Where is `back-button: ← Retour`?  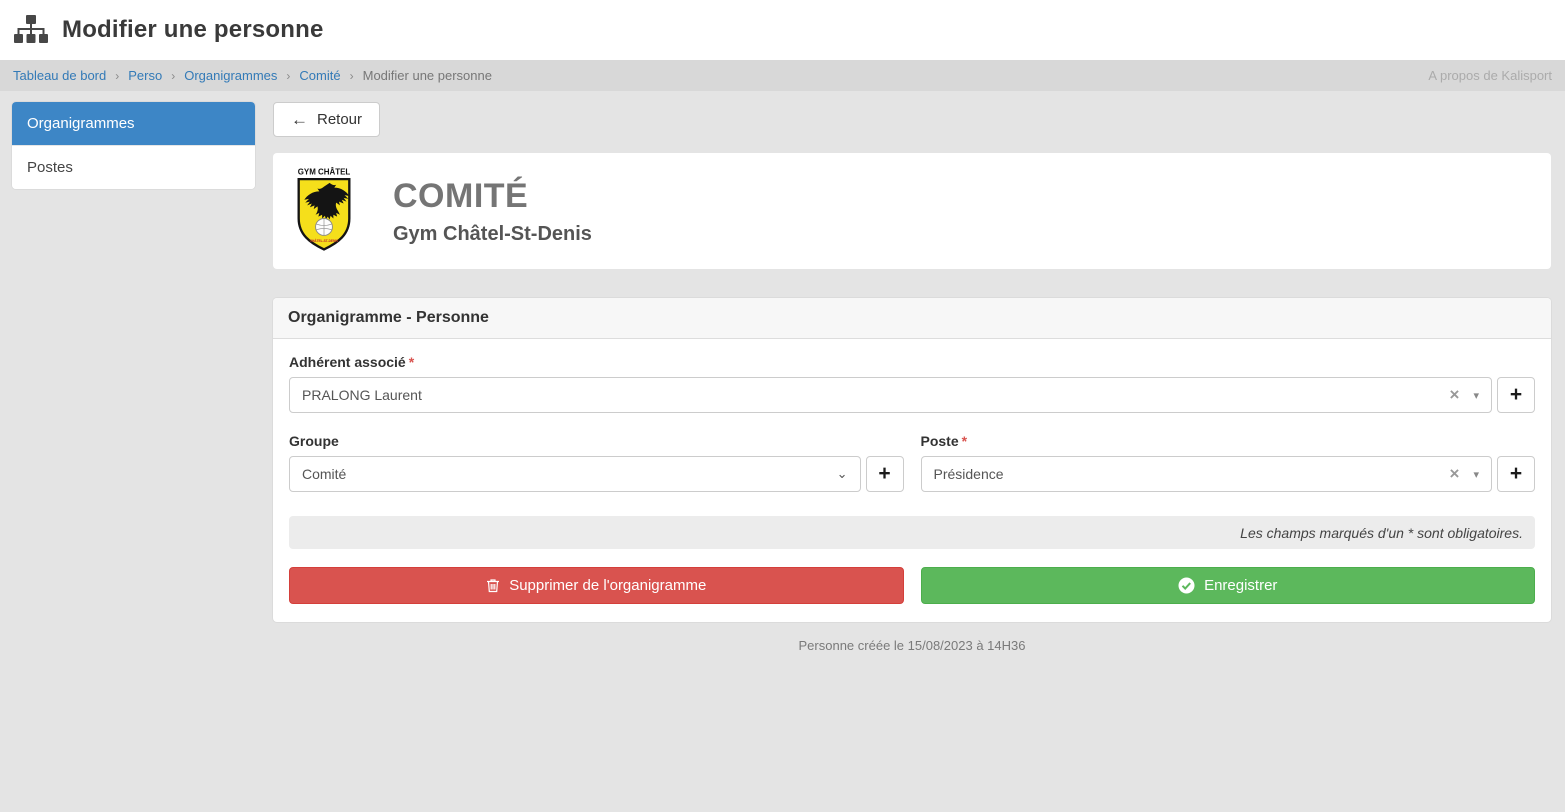 back-button: ← Retour is located at coordinates (327, 119).